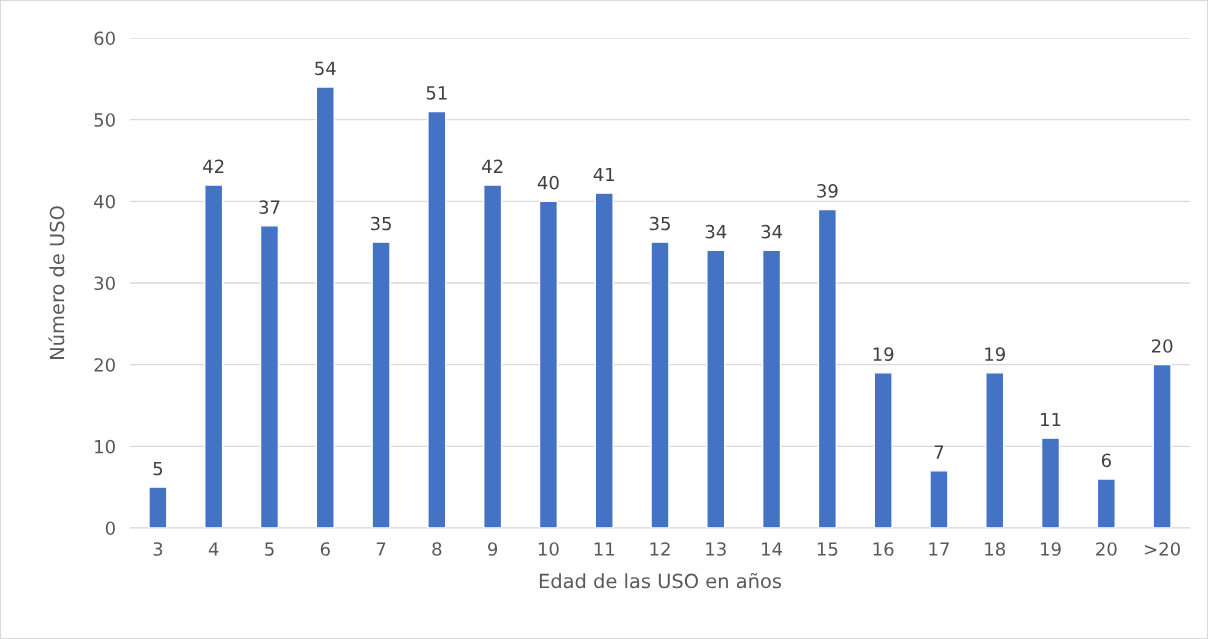 The width and height of the screenshot is (1208, 639). Describe the element at coordinates (110, 528) in the screenshot. I see `y-tick-label: 0` at that location.